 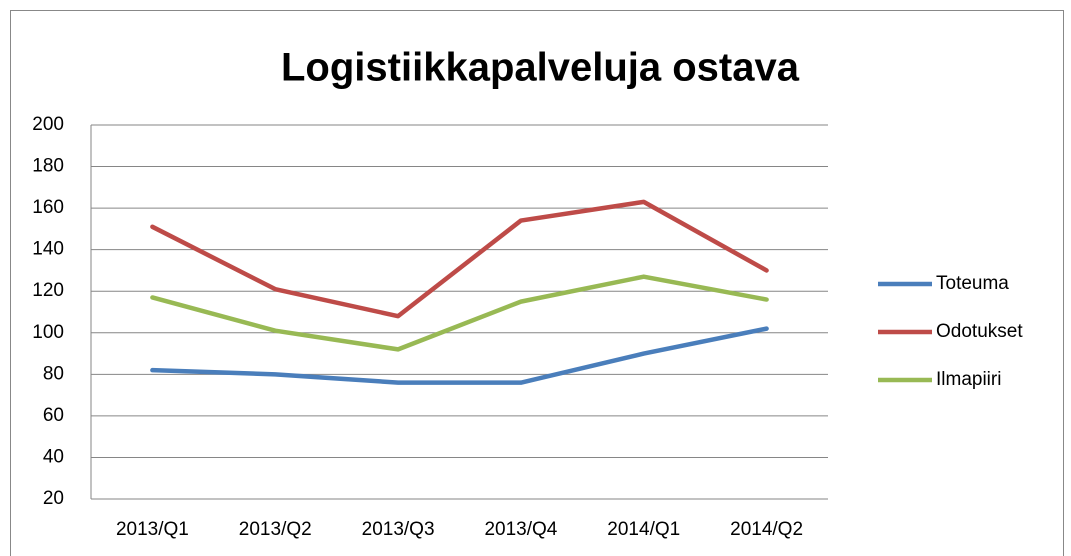 What do you see at coordinates (53, 415) in the screenshot?
I see `y-tick-label: 60` at bounding box center [53, 415].